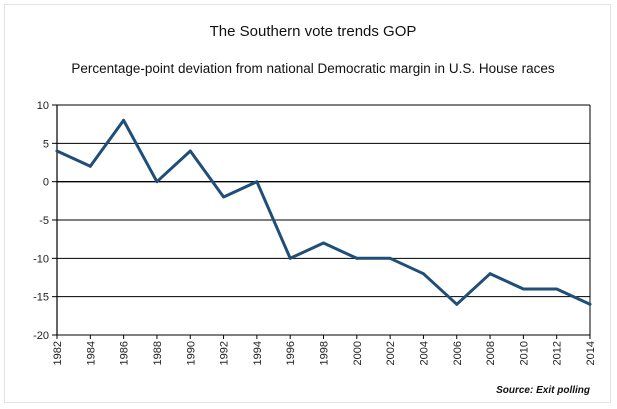 Image resolution: width=617 pixels, height=409 pixels. What do you see at coordinates (424, 353) in the screenshot?
I see `x-tick-label-11: 2004` at bounding box center [424, 353].